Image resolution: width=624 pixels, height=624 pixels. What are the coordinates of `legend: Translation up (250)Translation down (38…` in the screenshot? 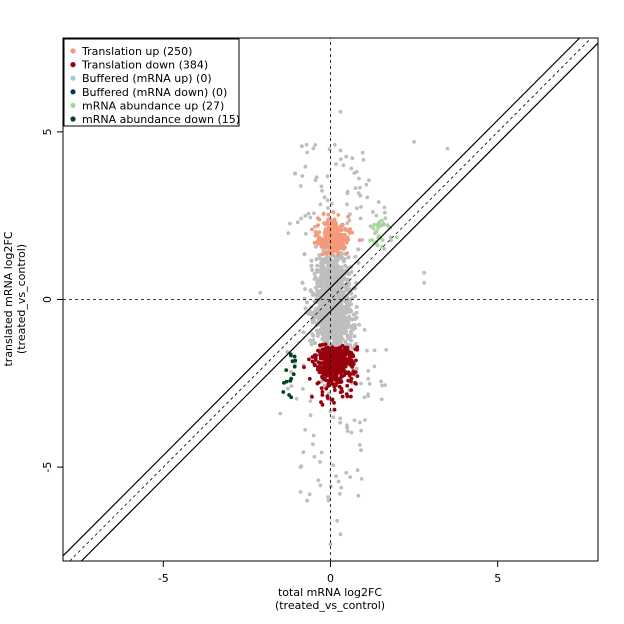 It's located at (151, 82).